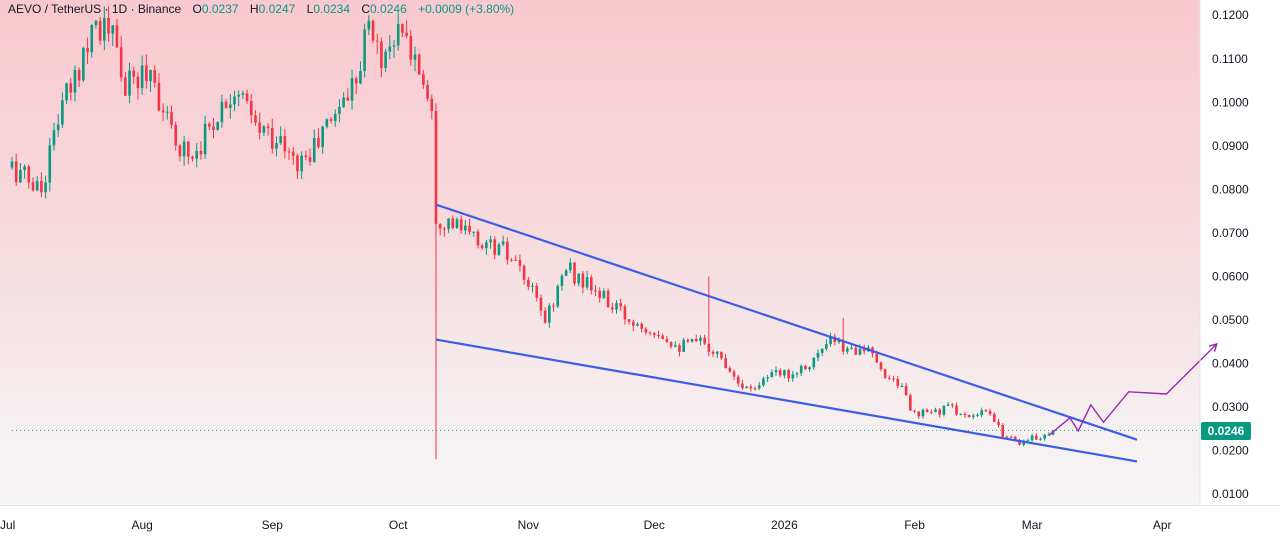 This screenshot has width=1280, height=544. I want to click on last-price-badge: 0.0246, so click(1226, 430).